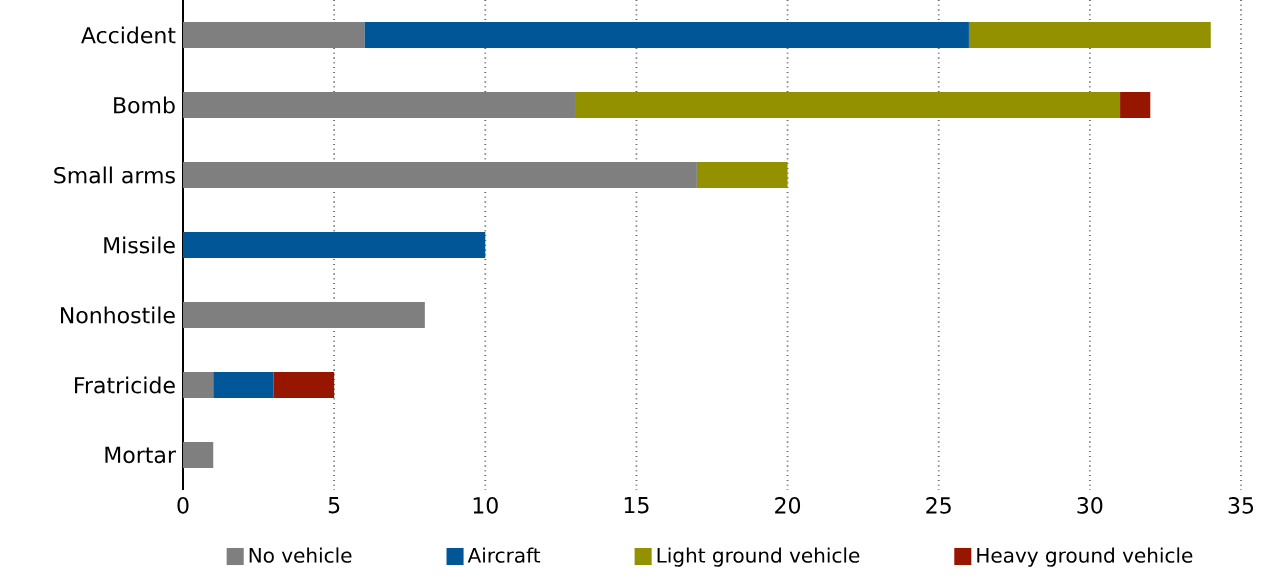 Image resolution: width=1270 pixels, height=584 pixels. Describe the element at coordinates (140, 455) in the screenshot. I see `y-tick-label: Mortar` at that location.